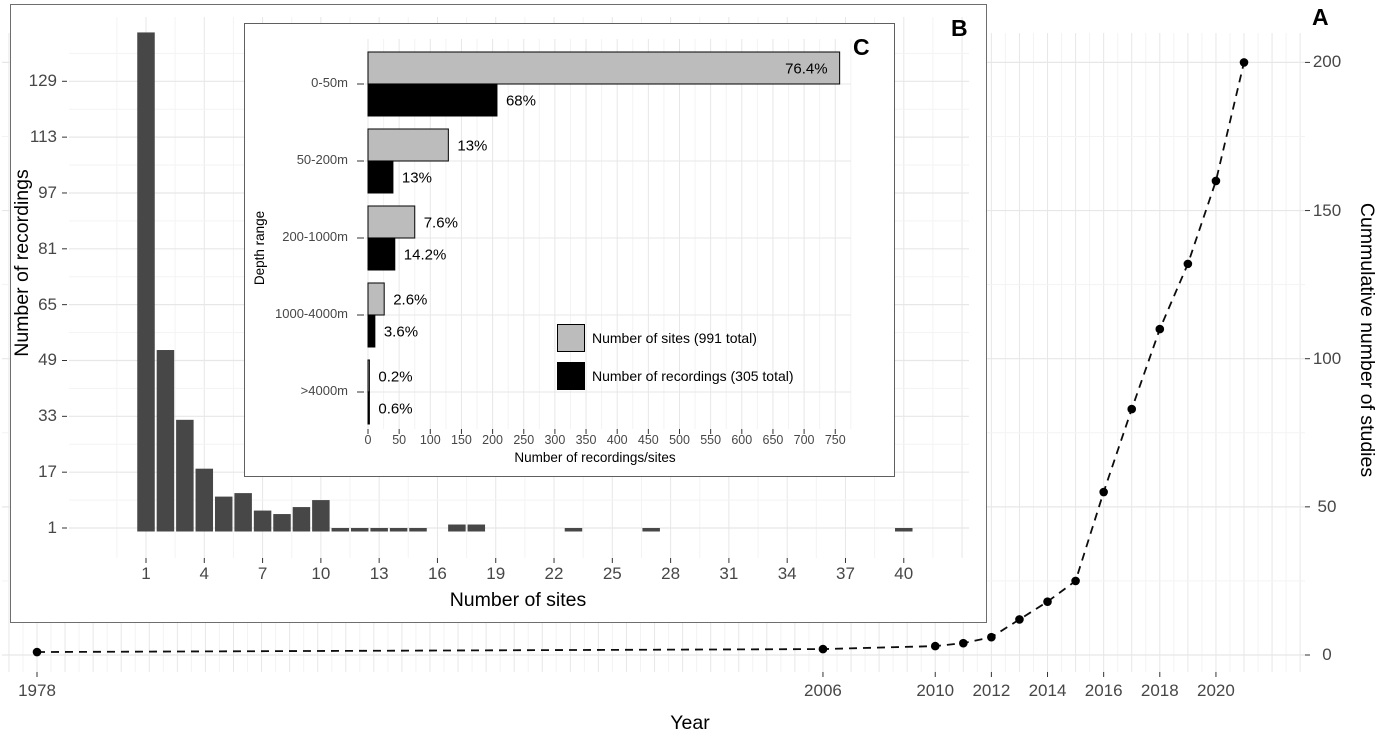  Describe the element at coordinates (430, 440) in the screenshot. I see `panel-c-x-tick-label: 100` at that location.